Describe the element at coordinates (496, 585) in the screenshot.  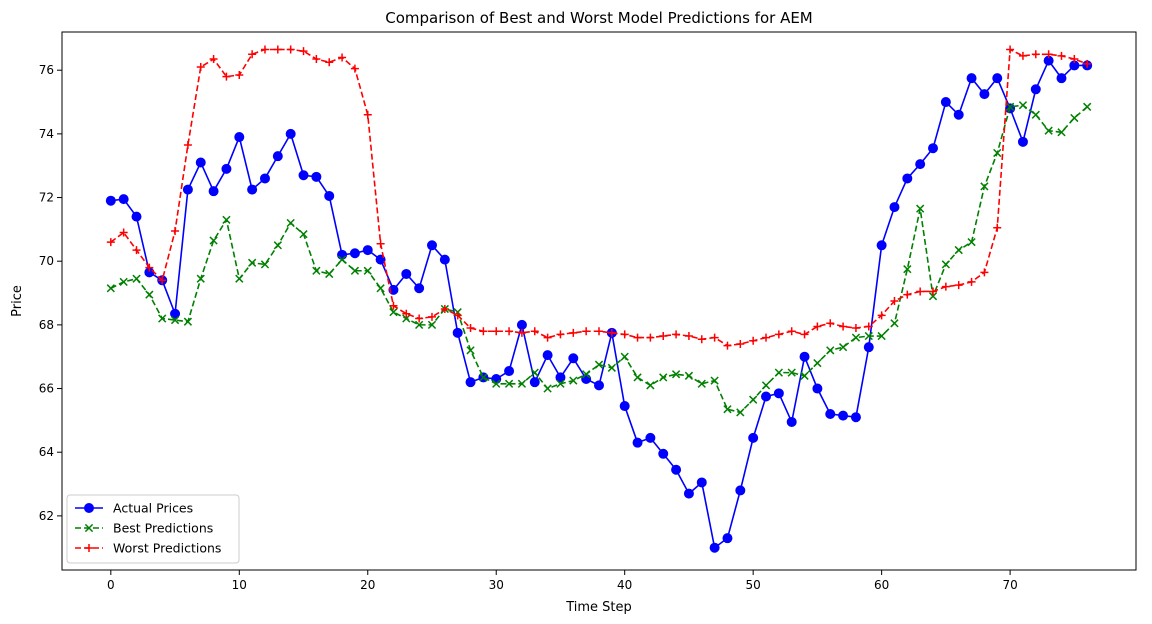
I see `x-tick-label: 30` at that location.